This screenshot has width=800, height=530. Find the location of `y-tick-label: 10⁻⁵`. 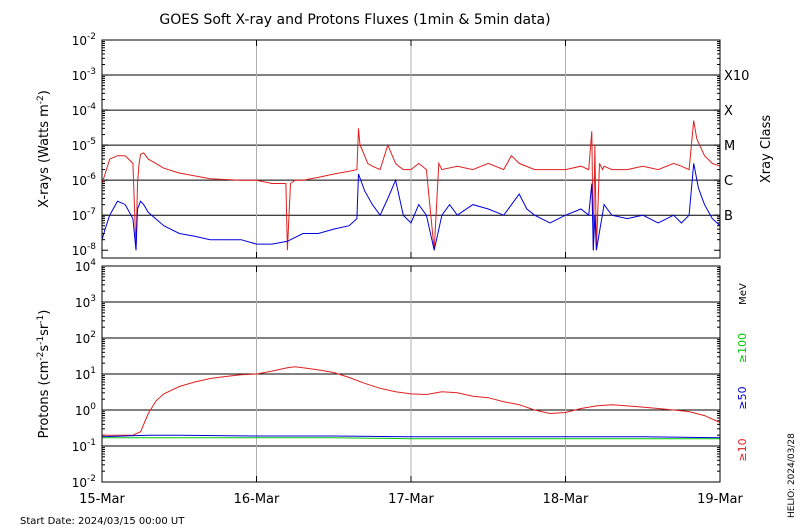

y-tick-label: 10⁻⁵ is located at coordinates (84, 145).